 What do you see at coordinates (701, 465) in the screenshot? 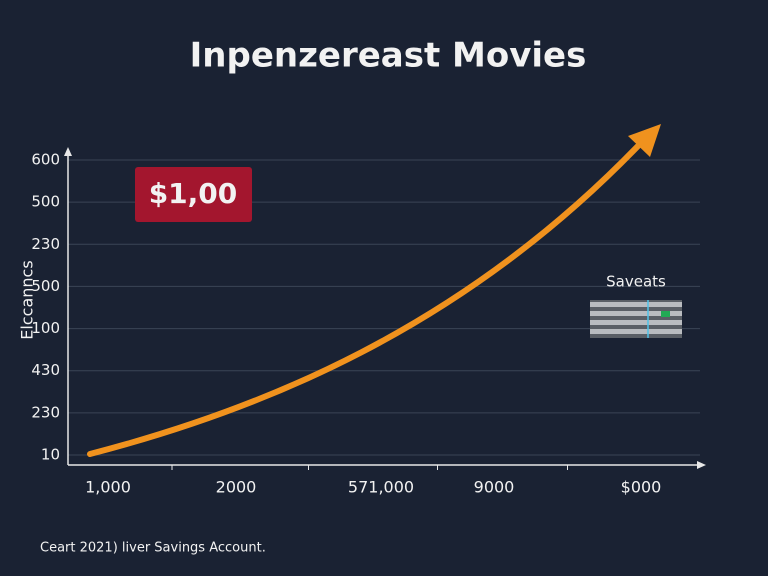
I see `x-axis-arrow` at bounding box center [701, 465].